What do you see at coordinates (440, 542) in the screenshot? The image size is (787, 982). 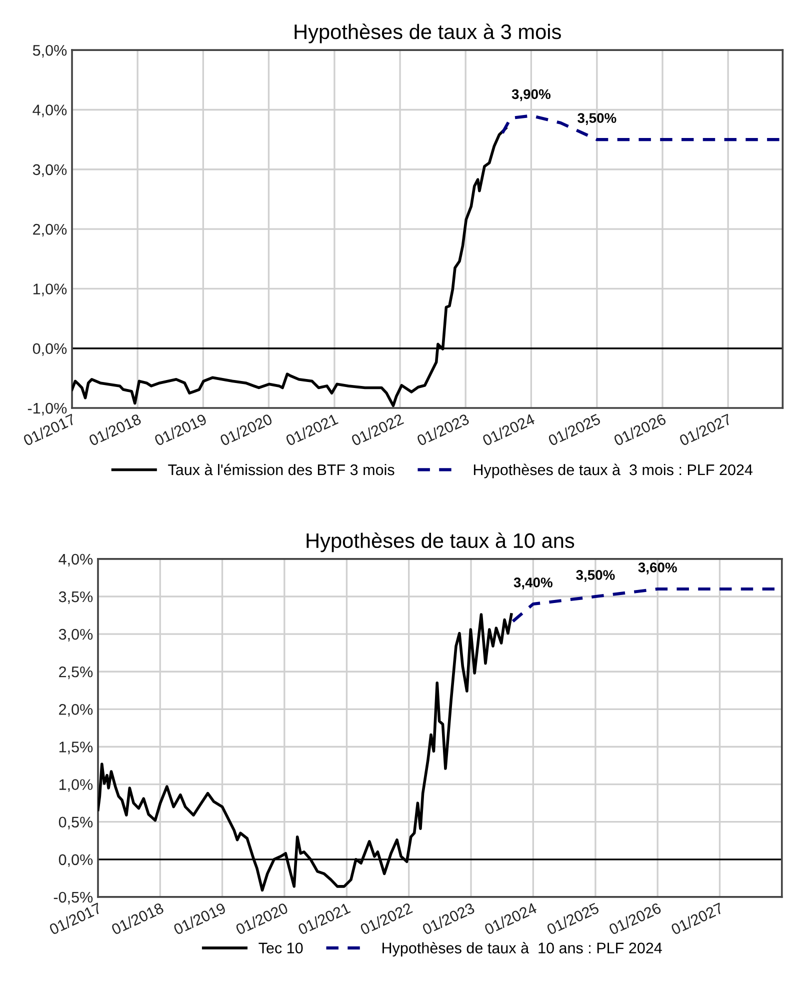 I see `chart-title: Hypothèses de taux à 10 ans` at bounding box center [440, 542].